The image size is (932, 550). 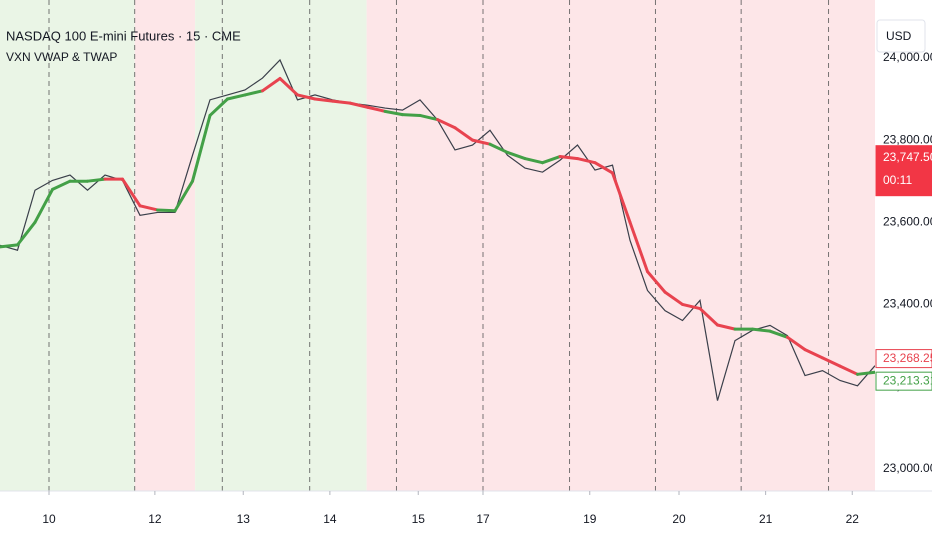 I want to click on y-tick-label: 23,400.00, so click(x=907, y=304).